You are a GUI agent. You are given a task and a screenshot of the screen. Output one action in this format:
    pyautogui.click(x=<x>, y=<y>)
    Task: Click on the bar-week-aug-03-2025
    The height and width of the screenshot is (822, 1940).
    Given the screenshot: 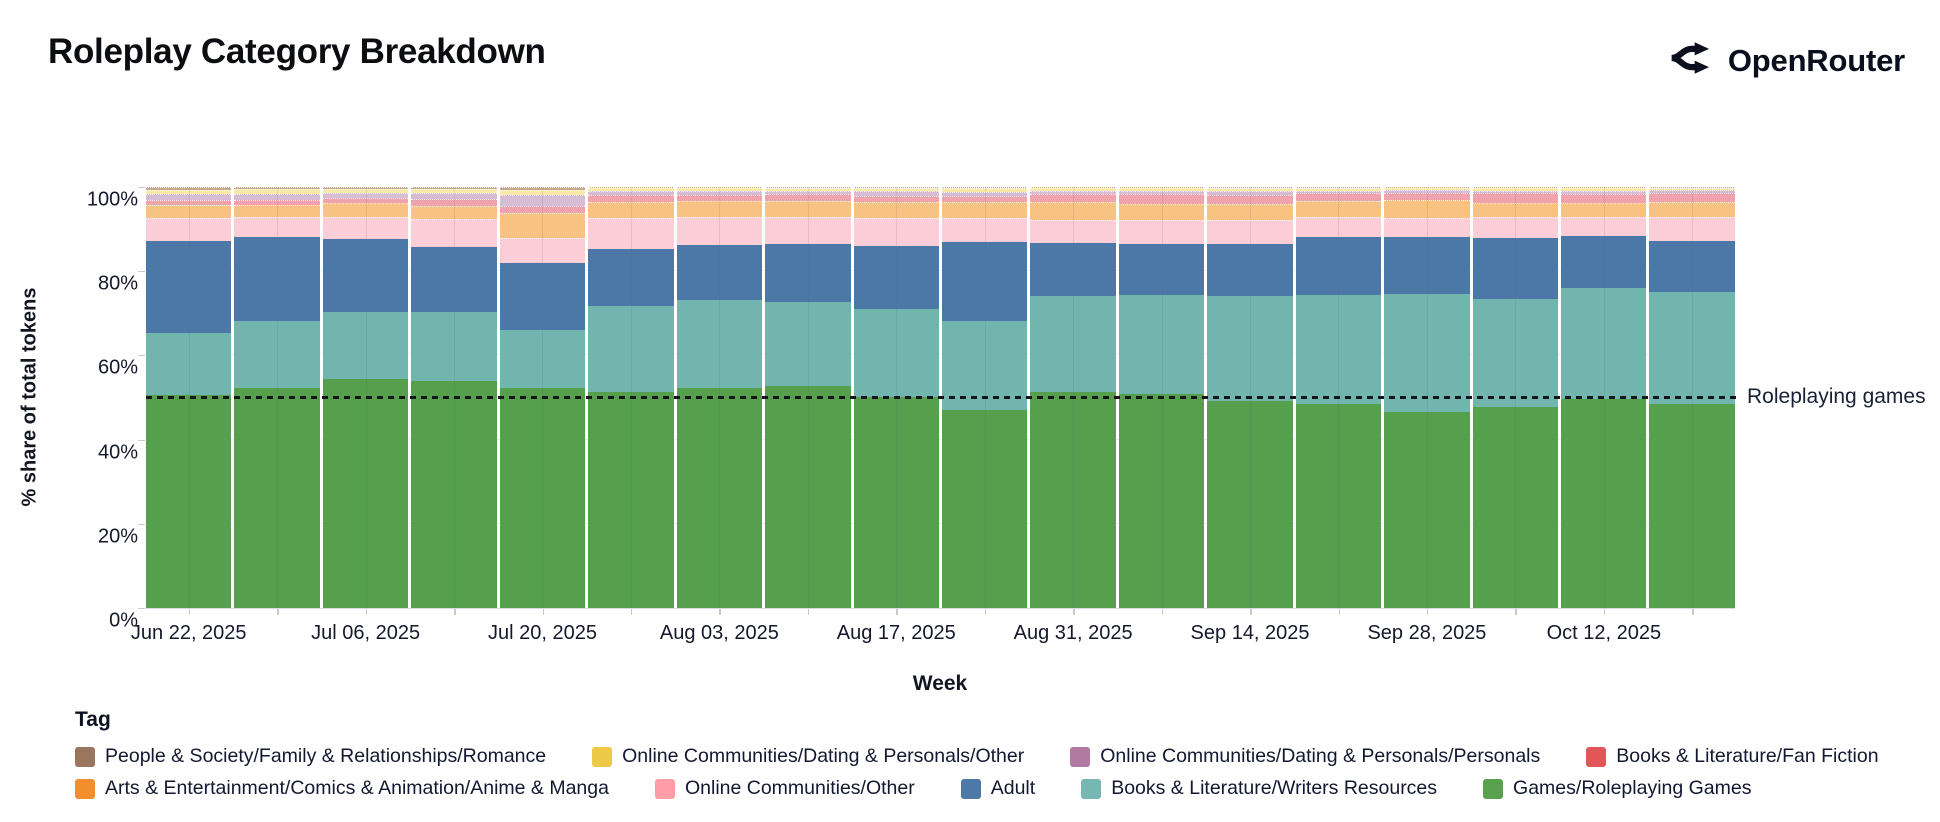 What is the action you would take?
    pyautogui.click(x=719, y=397)
    